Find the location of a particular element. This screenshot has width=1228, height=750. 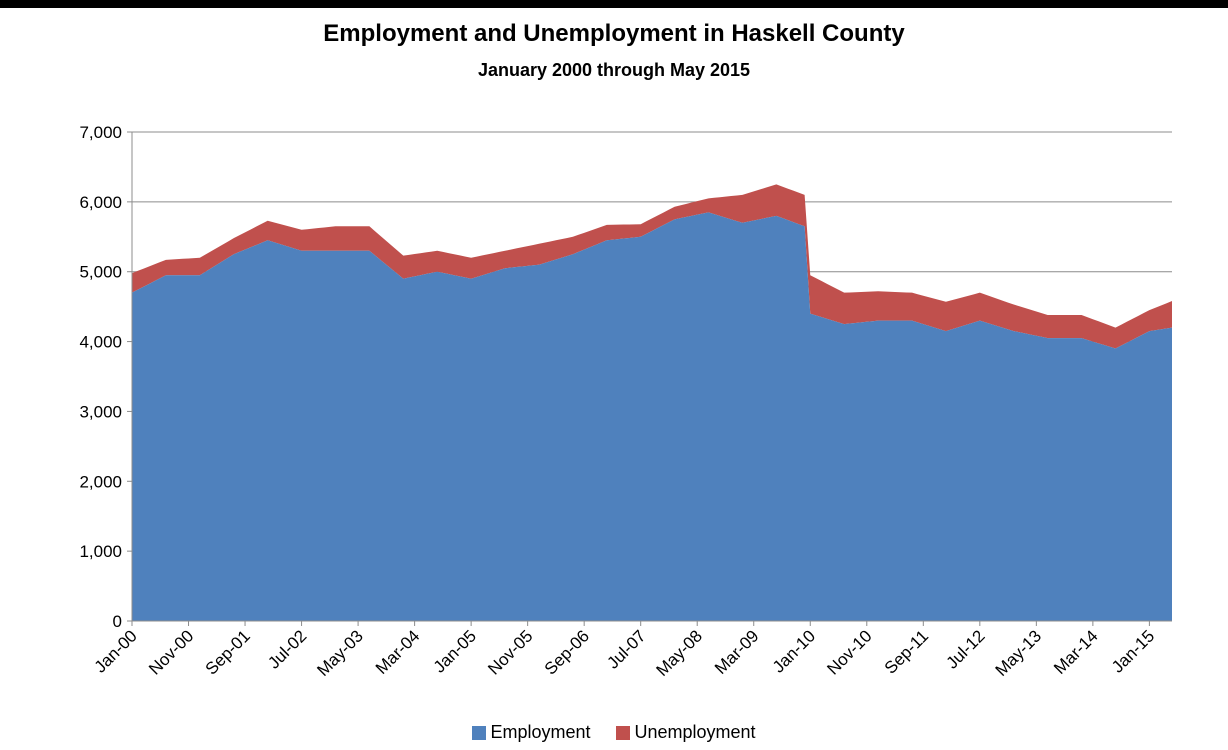

x-tick-label: Nov-00 is located at coordinates (171, 652).